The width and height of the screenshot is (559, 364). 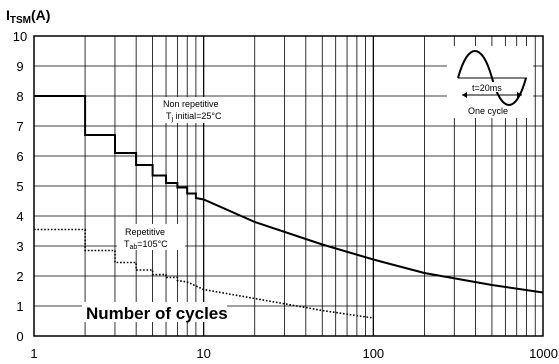 What do you see at coordinates (19, 66) in the screenshot?
I see `y-tick-label: 9` at bounding box center [19, 66].